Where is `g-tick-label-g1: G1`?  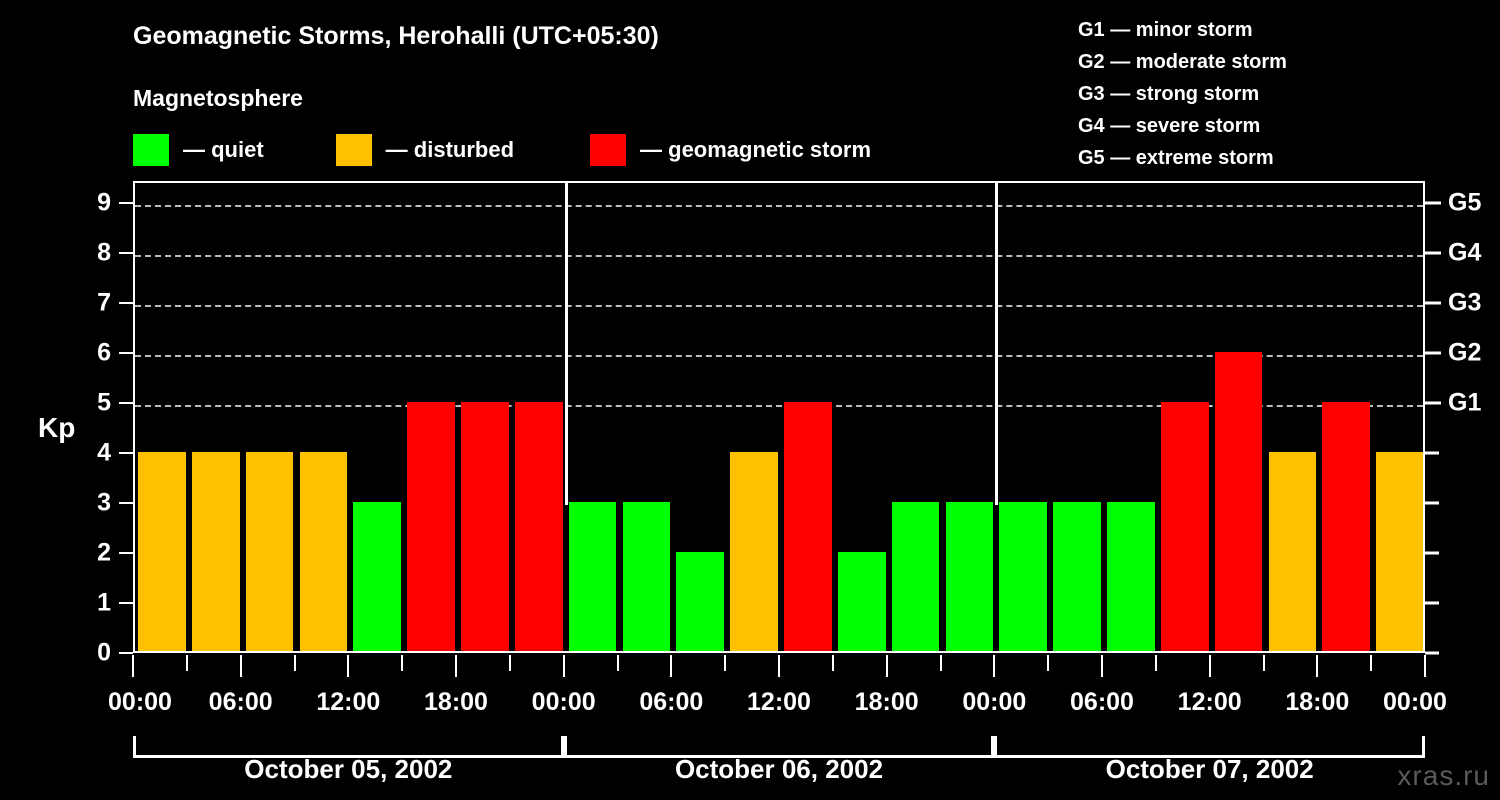
g-tick-label-g1: G1 is located at coordinates (1465, 402).